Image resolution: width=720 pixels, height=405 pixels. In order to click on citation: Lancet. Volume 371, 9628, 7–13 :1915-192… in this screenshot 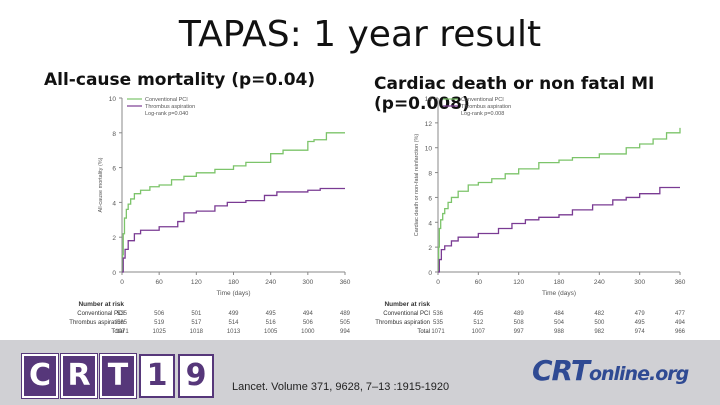, I will do `click(341, 387)`.